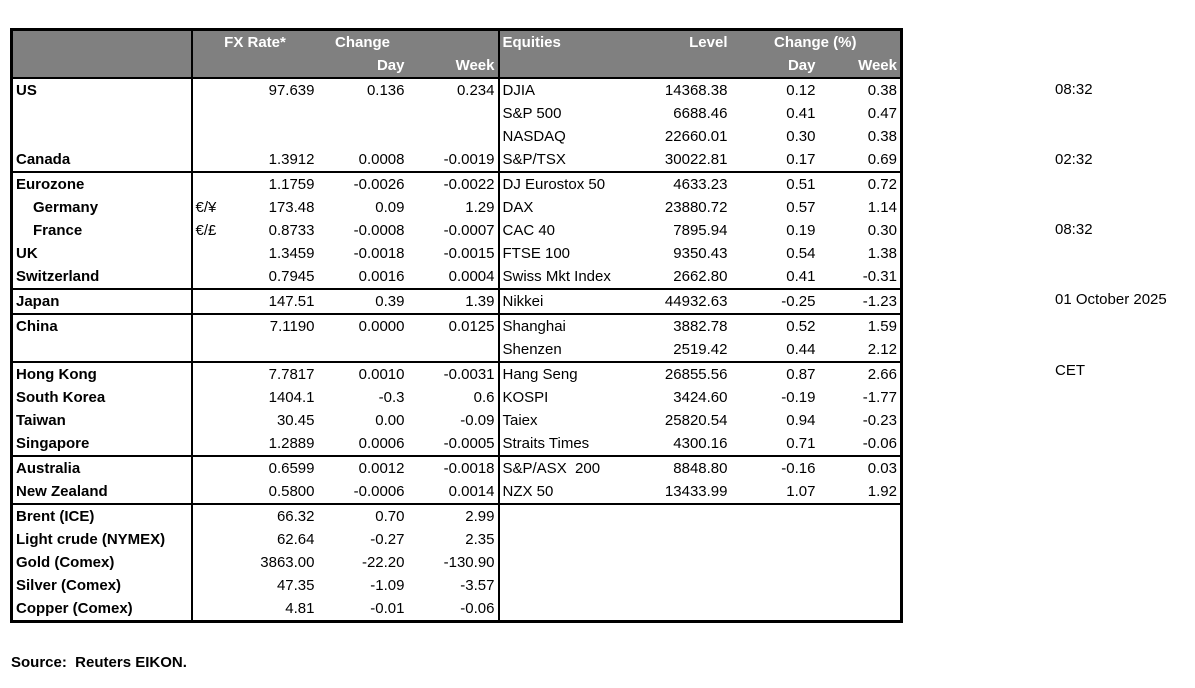  Describe the element at coordinates (102, 277) in the screenshot. I see `row-label: Switzerland` at that location.